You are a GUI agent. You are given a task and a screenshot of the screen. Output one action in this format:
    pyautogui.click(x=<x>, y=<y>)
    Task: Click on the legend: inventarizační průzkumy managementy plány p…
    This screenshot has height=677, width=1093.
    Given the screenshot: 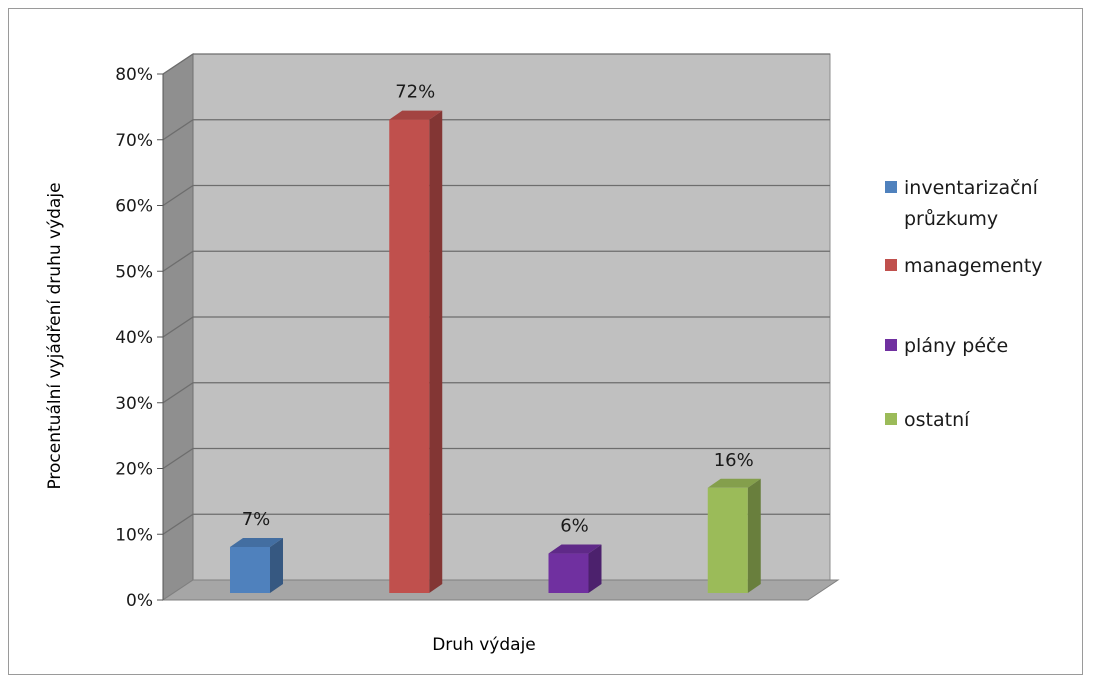 What is the action you would take?
    pyautogui.click(x=964, y=304)
    